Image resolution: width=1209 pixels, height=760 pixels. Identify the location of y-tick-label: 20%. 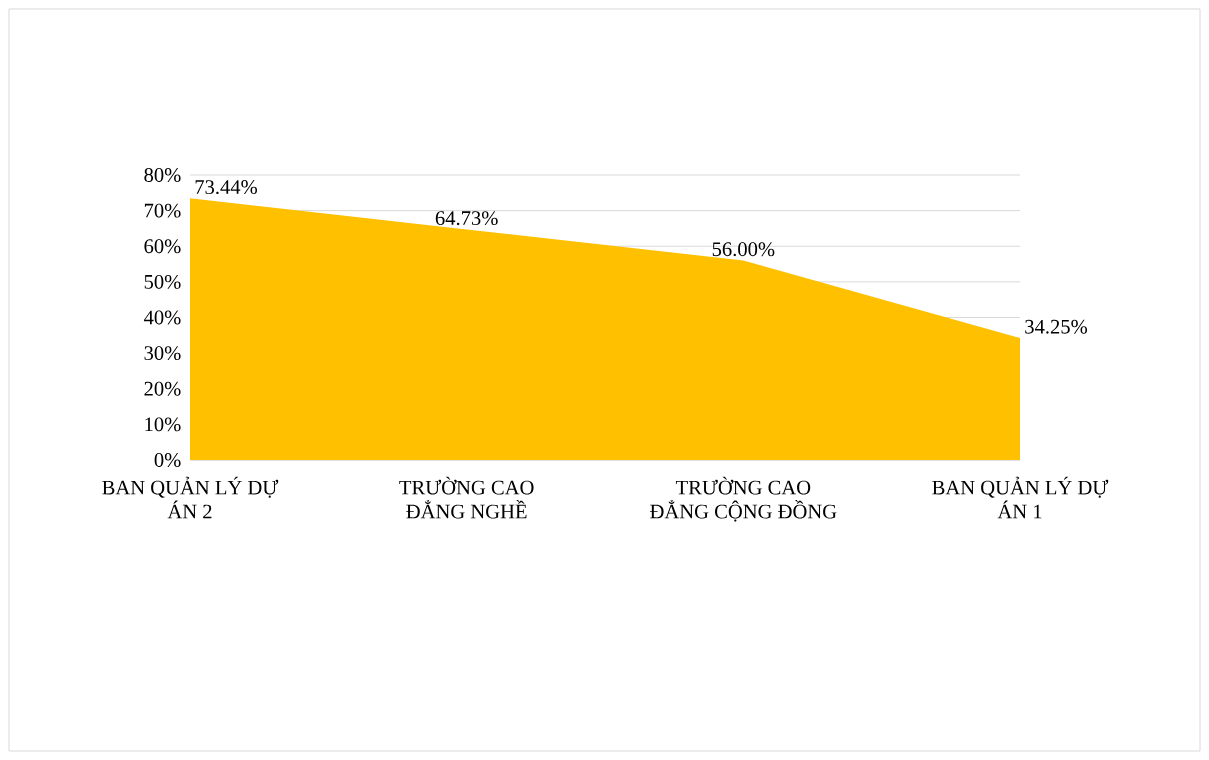
(162, 388).